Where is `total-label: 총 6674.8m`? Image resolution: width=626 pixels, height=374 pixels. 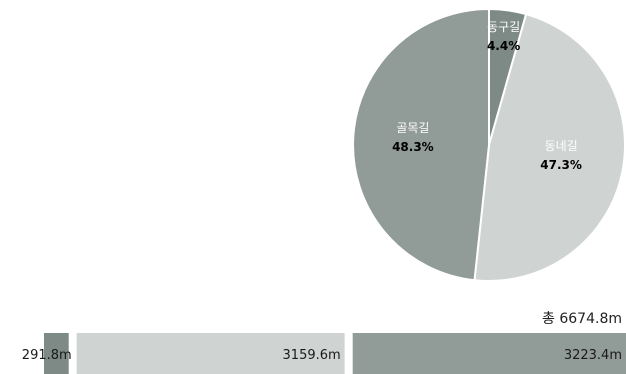
total-label: 총 6674.8m is located at coordinates (582, 319).